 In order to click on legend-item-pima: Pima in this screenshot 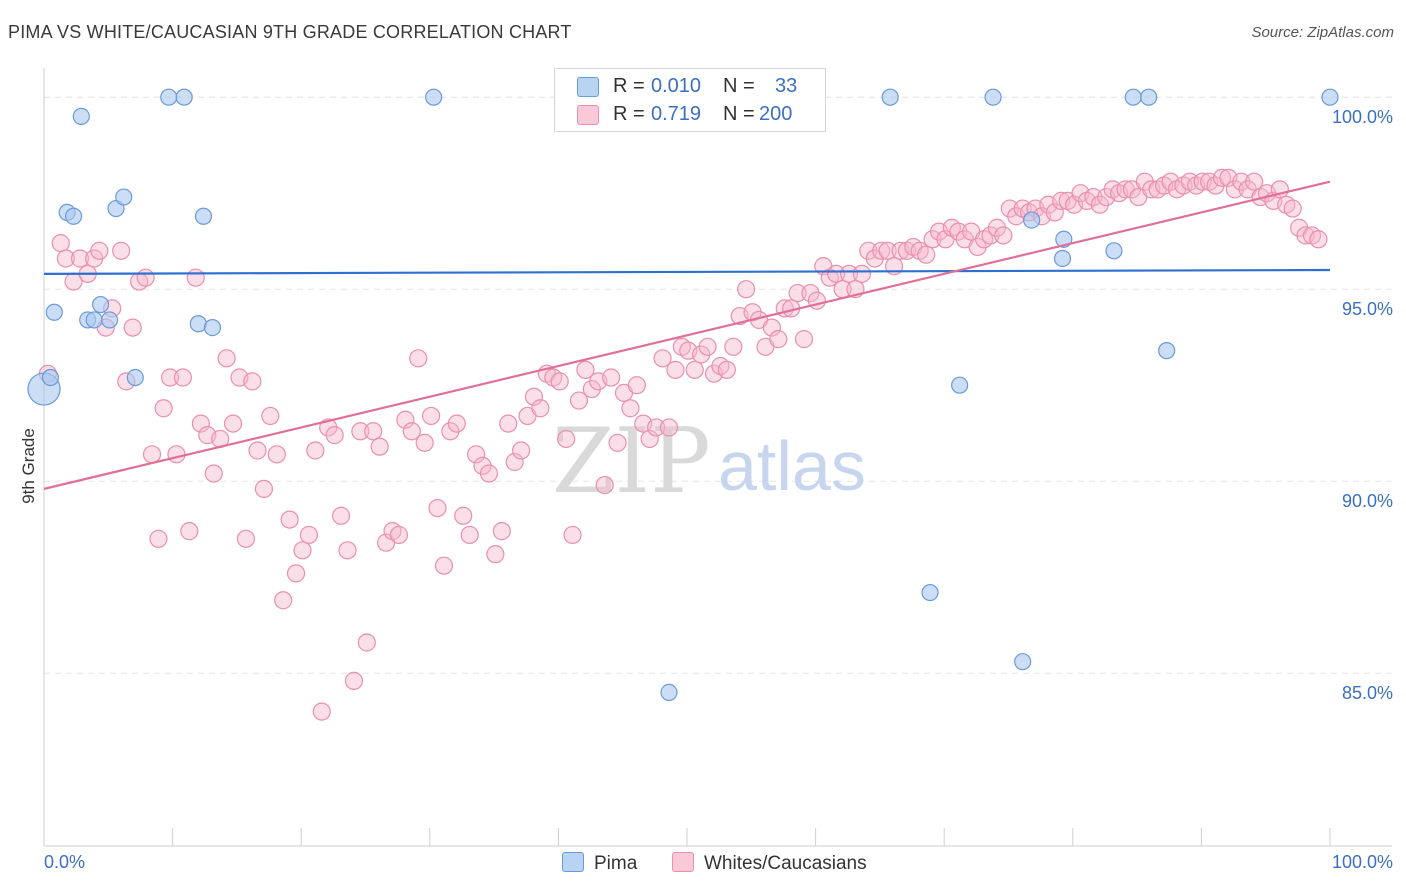, I will do `click(599, 863)`.